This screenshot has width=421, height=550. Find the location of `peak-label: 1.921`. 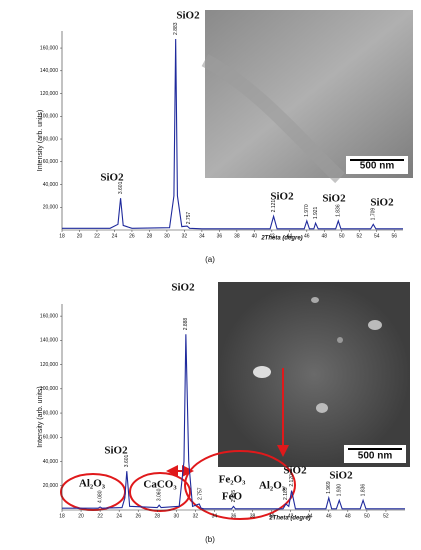

peak-label: 1.921 is located at coordinates (316, 212).